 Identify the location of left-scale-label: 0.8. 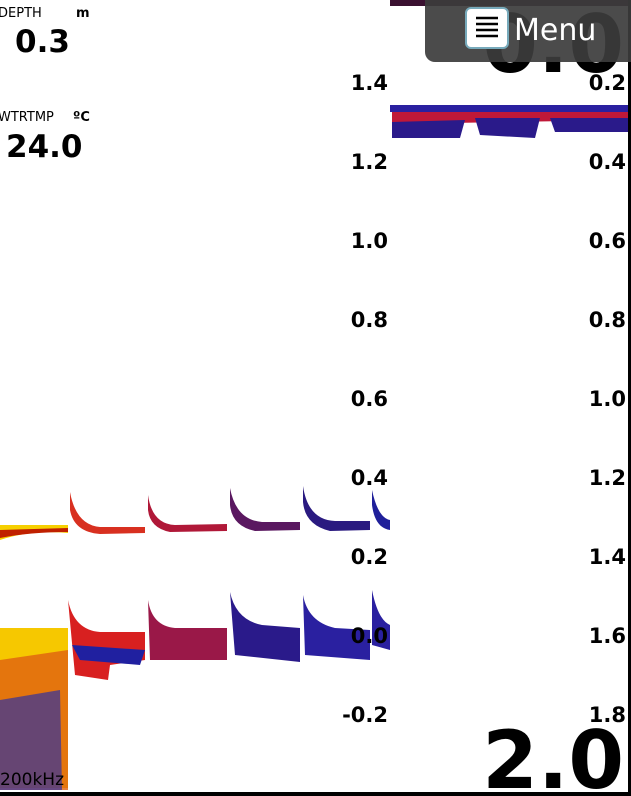
(369, 320).